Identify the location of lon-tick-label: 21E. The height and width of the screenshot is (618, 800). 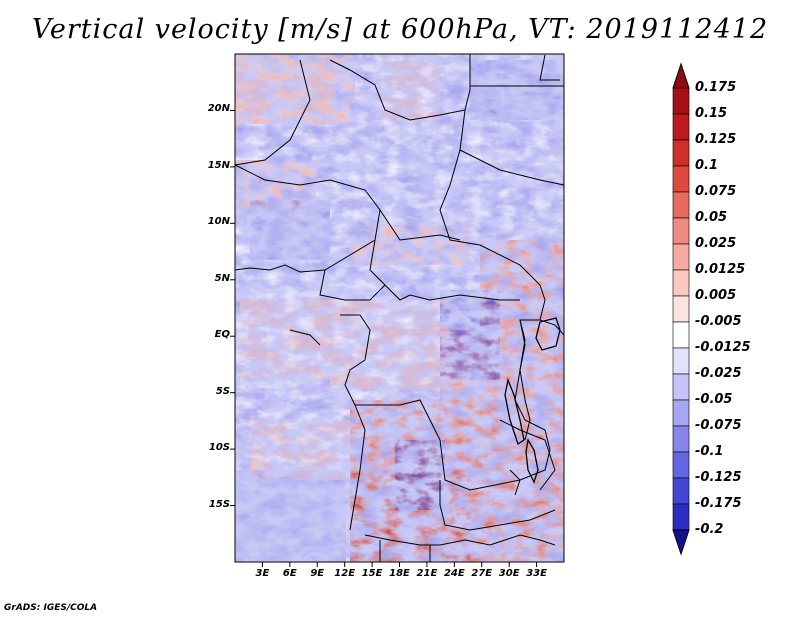
(427, 573).